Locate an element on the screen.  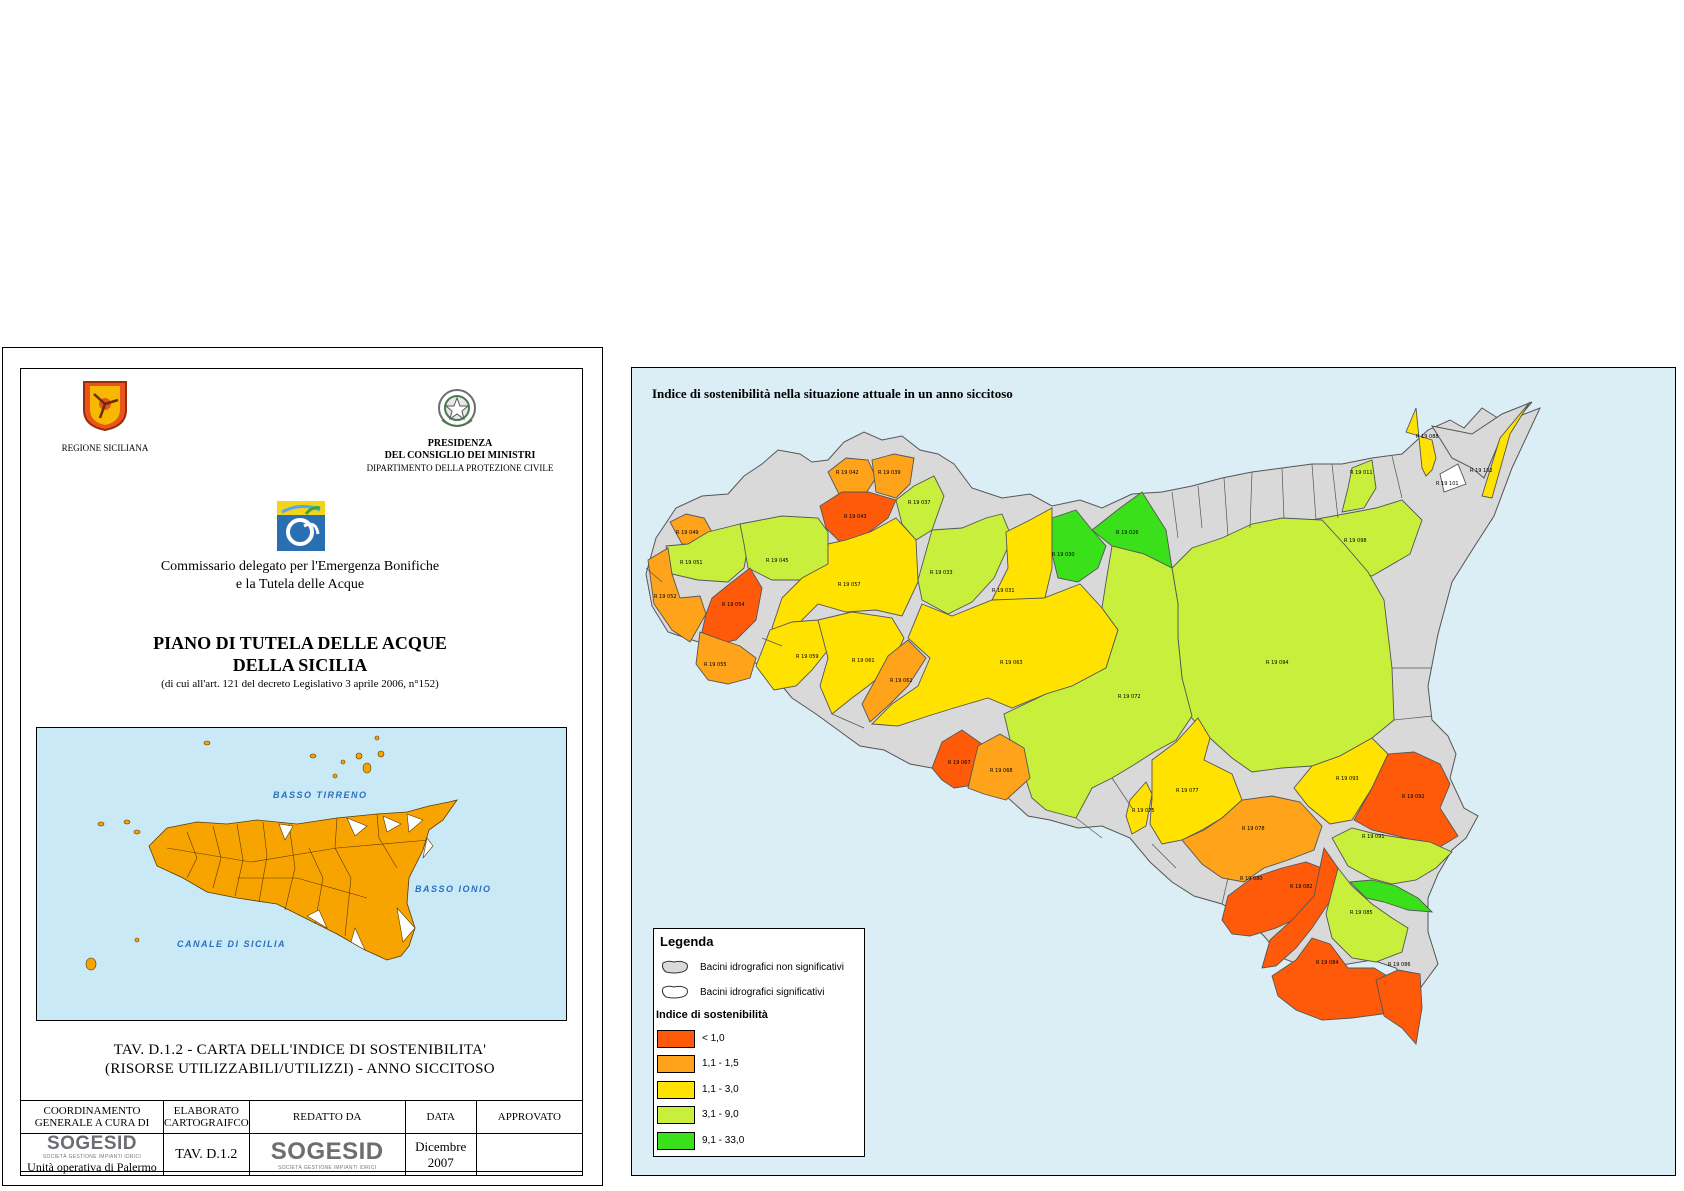
basin-r19062 is located at coordinates (894, 681).